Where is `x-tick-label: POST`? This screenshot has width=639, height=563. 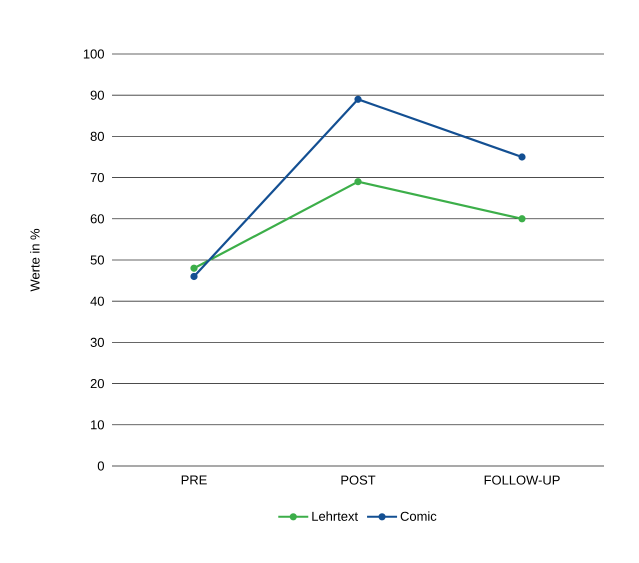 x-tick-label: POST is located at coordinates (358, 480).